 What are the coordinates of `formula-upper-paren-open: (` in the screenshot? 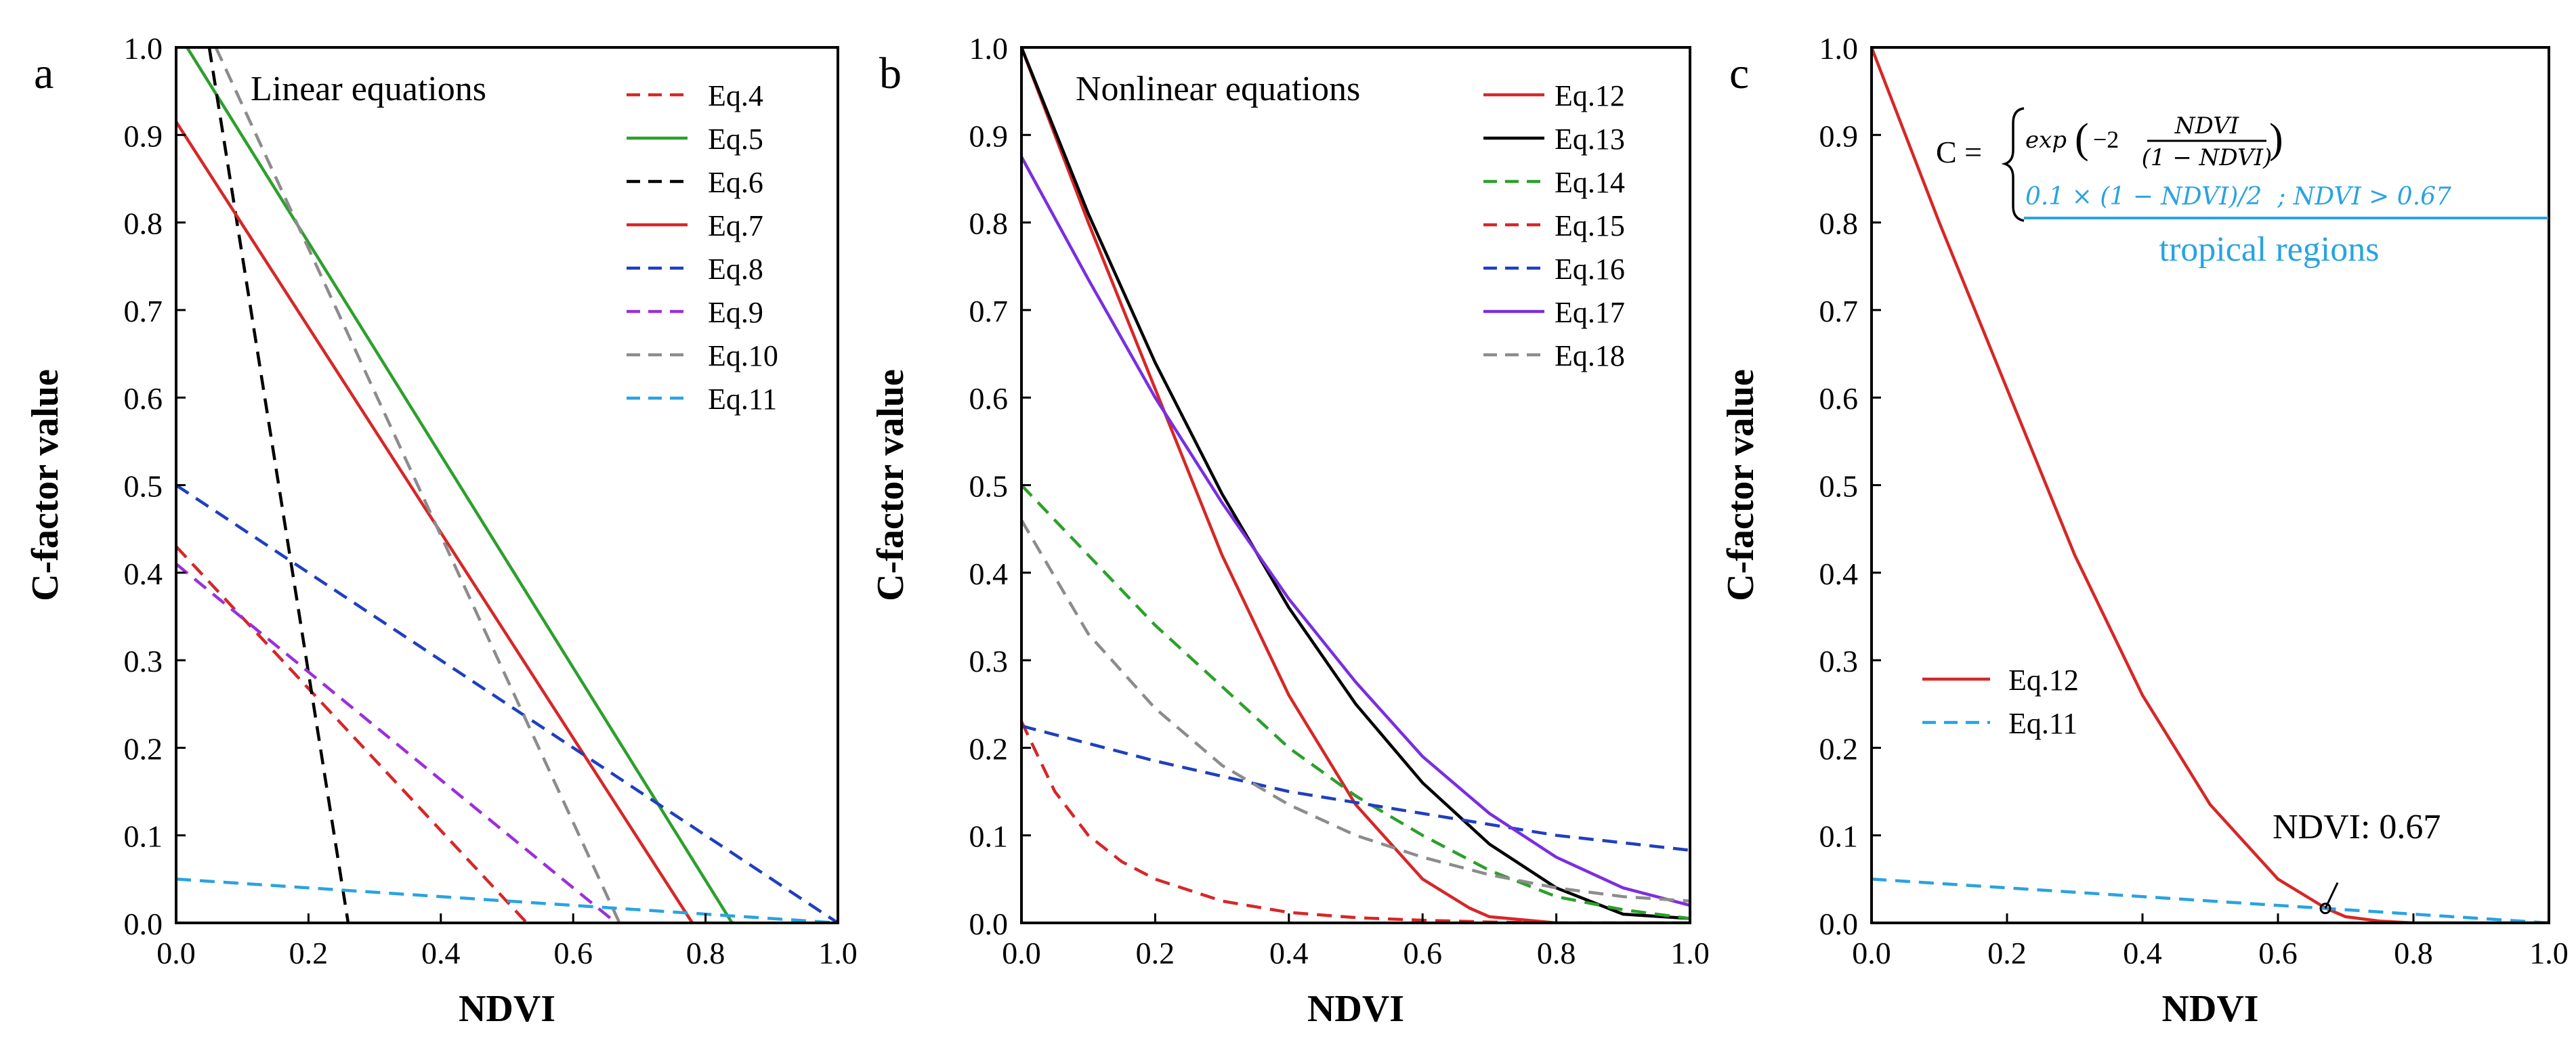 It's located at (2082, 139).